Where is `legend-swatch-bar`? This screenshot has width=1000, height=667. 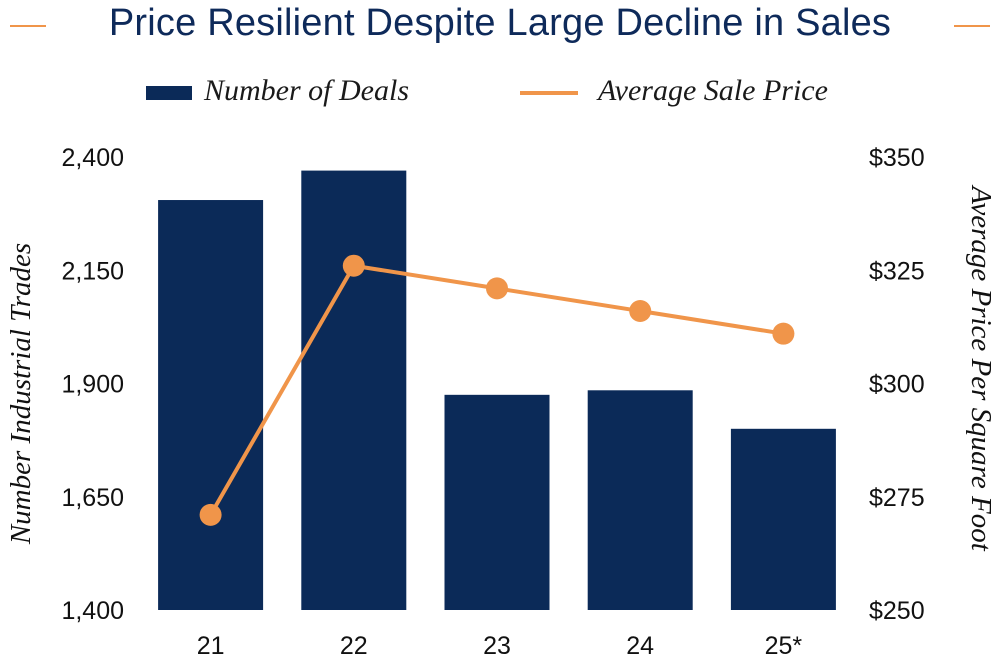 legend-swatch-bar is located at coordinates (169, 93).